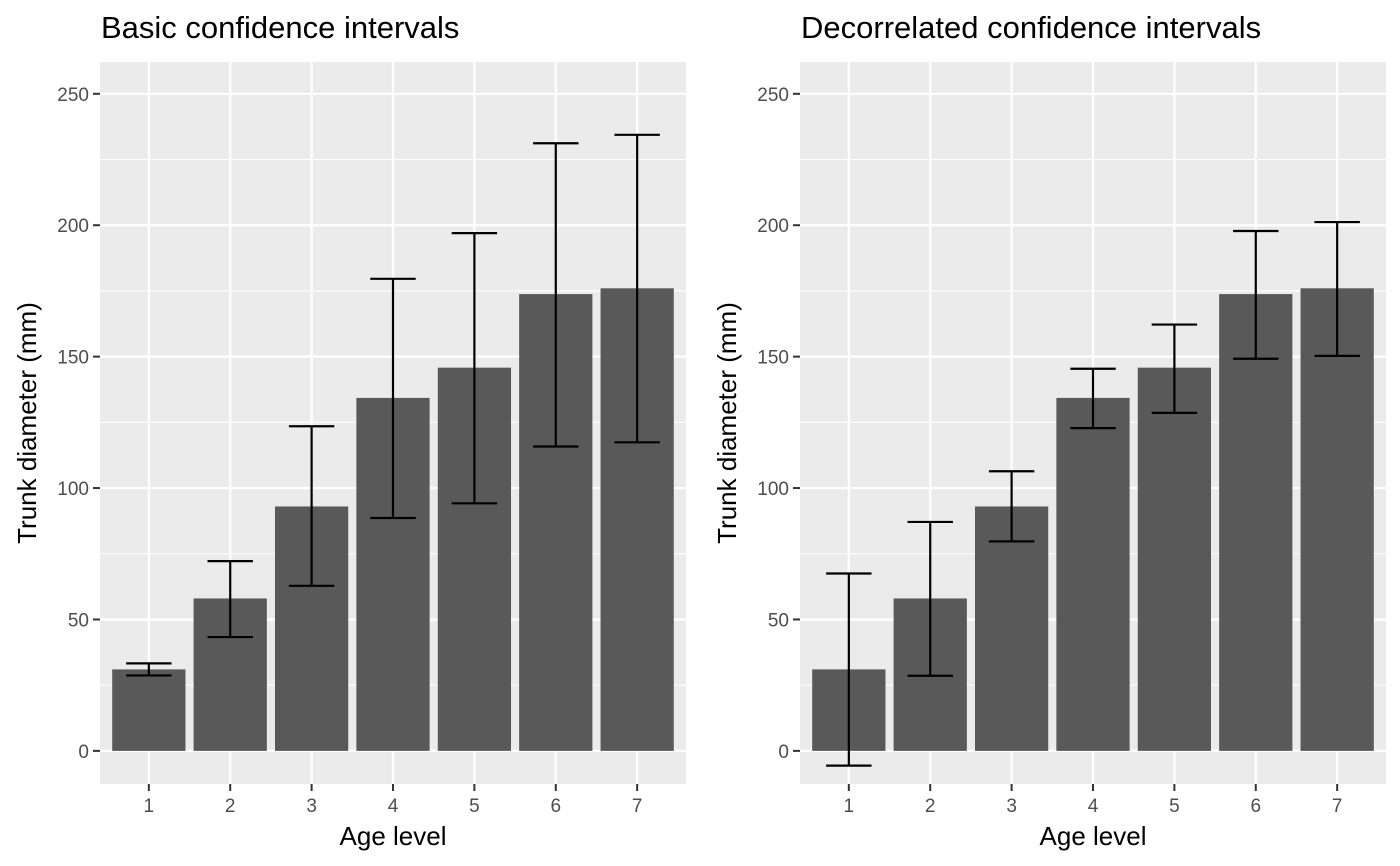 The width and height of the screenshot is (1400, 866). Describe the element at coordinates (1031, 27) in the screenshot. I see `chart-title: Decorrelated confidence intervals` at that location.